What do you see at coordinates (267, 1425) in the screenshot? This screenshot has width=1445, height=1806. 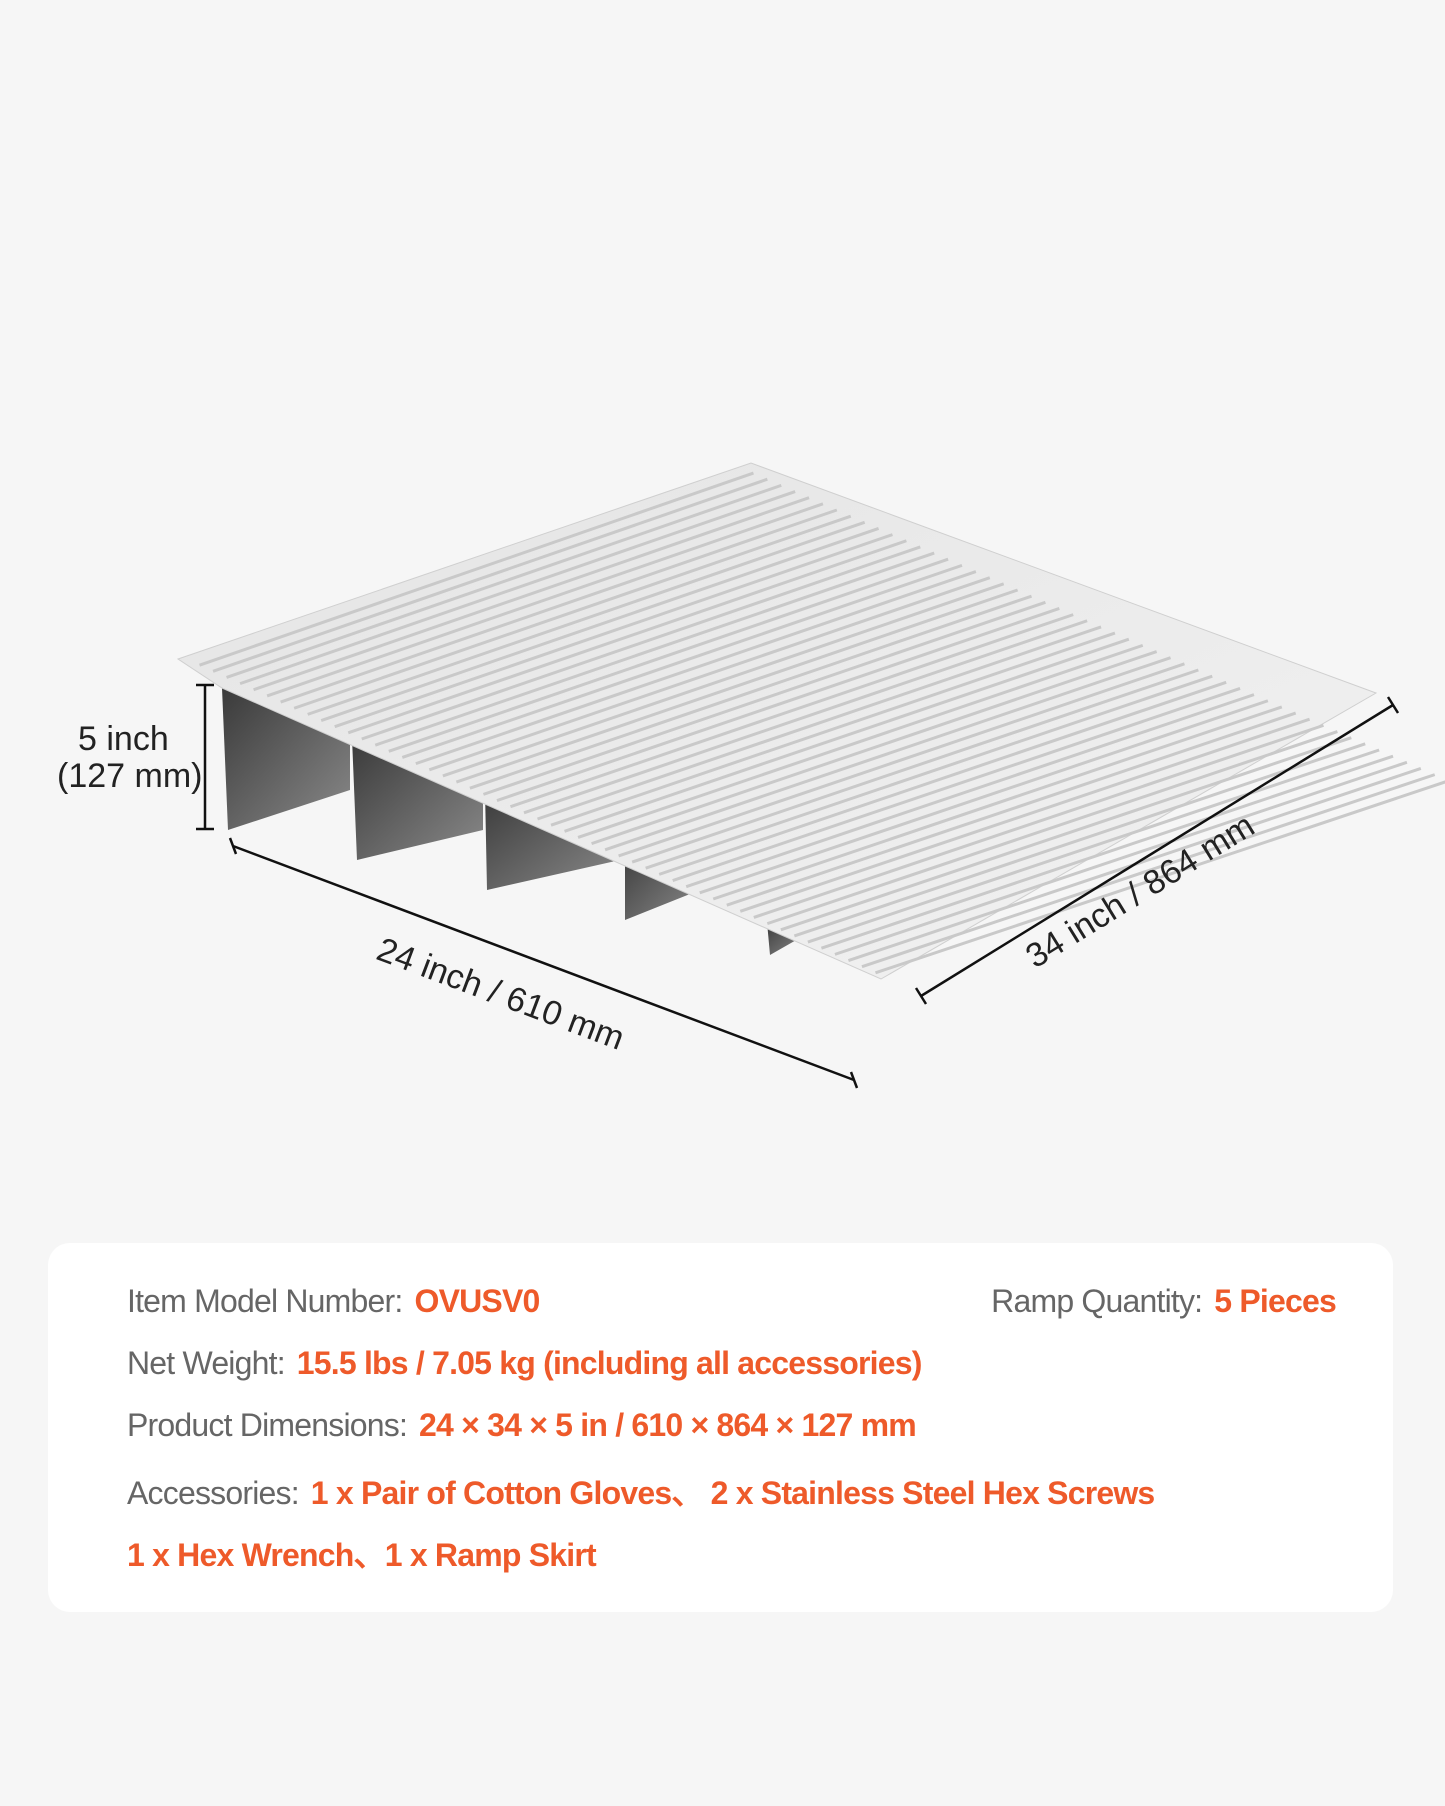 I see `dimensions-label: Product Dimensions:` at bounding box center [267, 1425].